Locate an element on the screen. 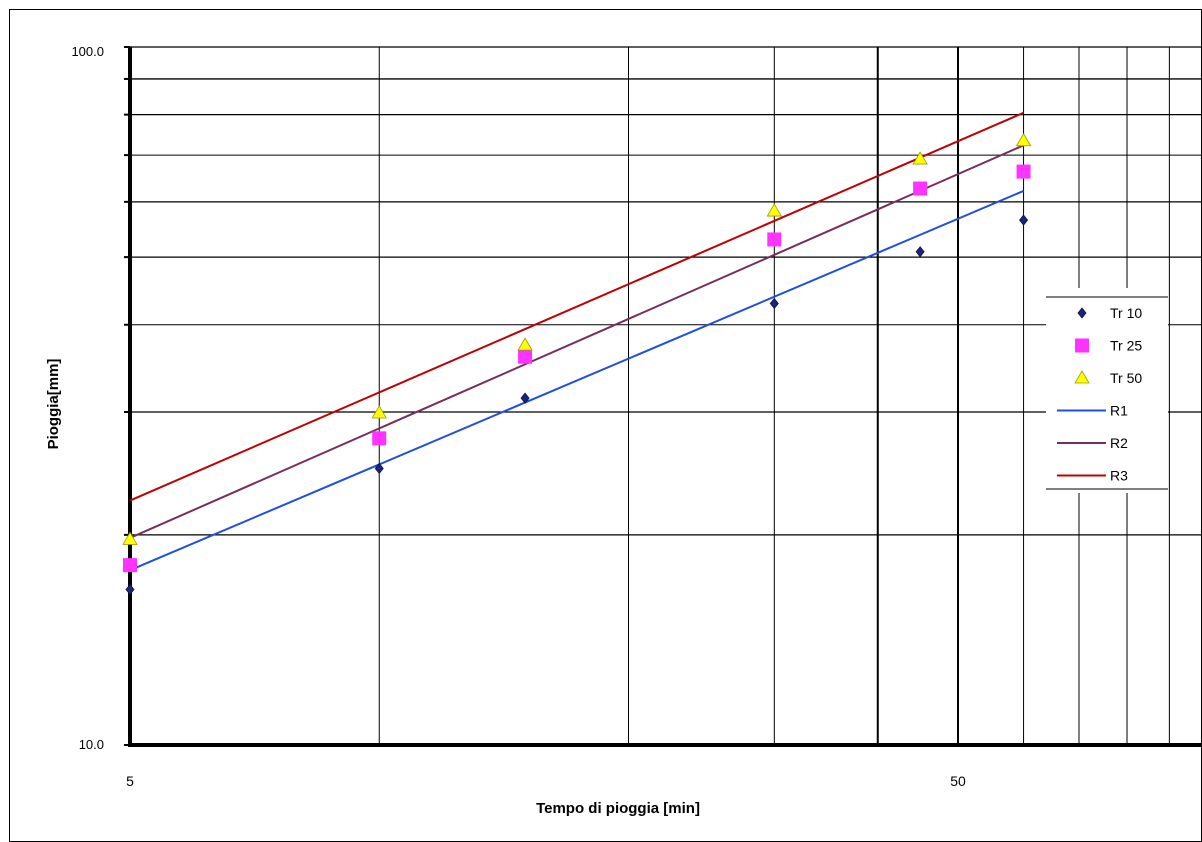 Image resolution: width=1202 pixels, height=842 pixels. x-axis-title: Tempo di pioggia [min] is located at coordinates (618, 808).